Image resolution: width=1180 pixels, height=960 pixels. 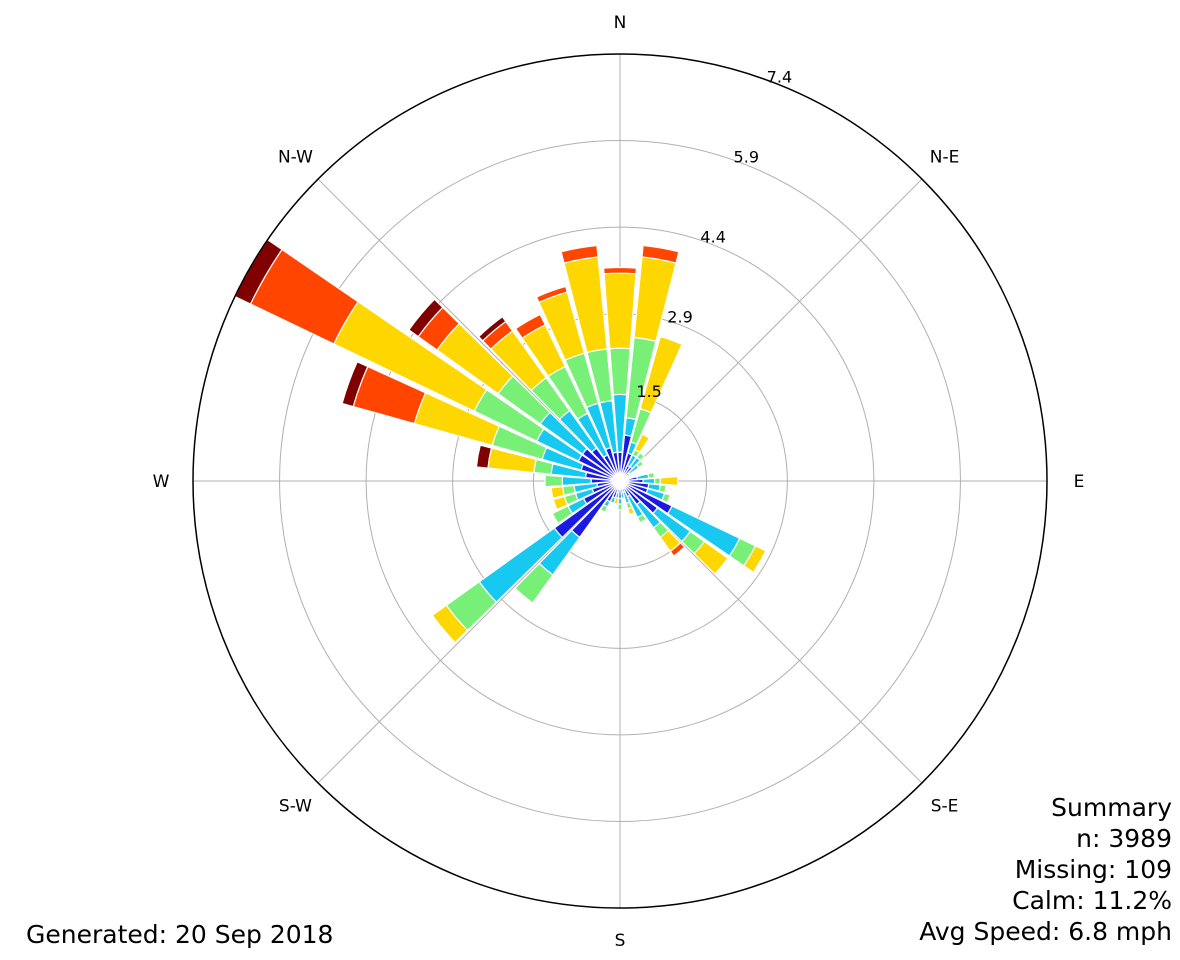 I want to click on radial-tick-label: 4.4, so click(x=712, y=236).